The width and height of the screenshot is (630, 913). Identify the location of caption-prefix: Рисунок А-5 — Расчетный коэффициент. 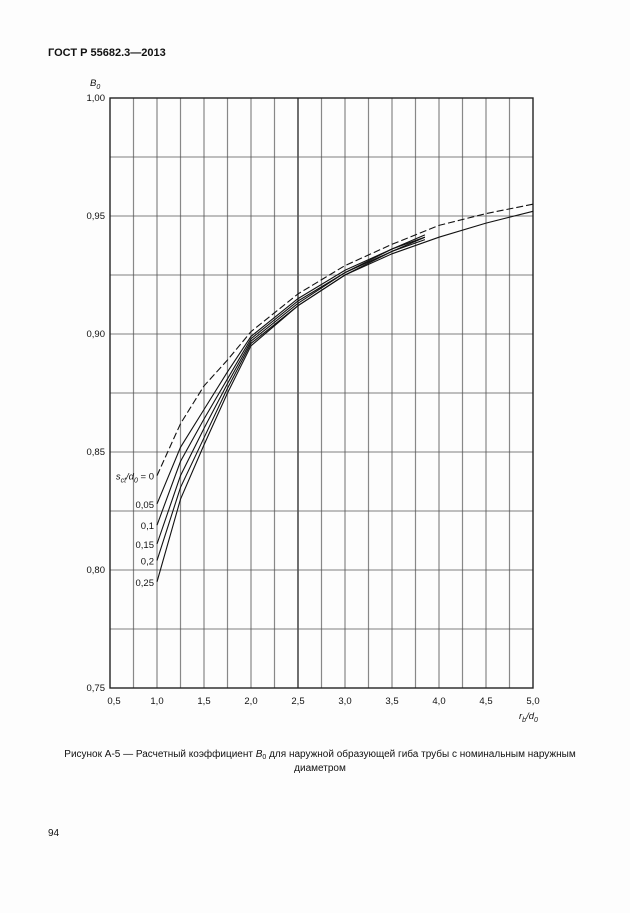
(160, 754).